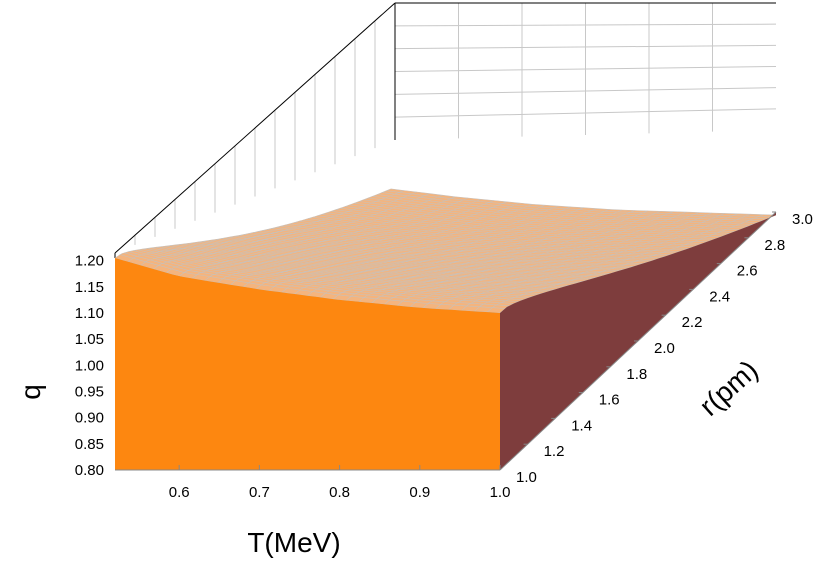 Image resolution: width=839 pixels, height=562 pixels. I want to click on r-tick-label: 2.2, so click(692, 322).